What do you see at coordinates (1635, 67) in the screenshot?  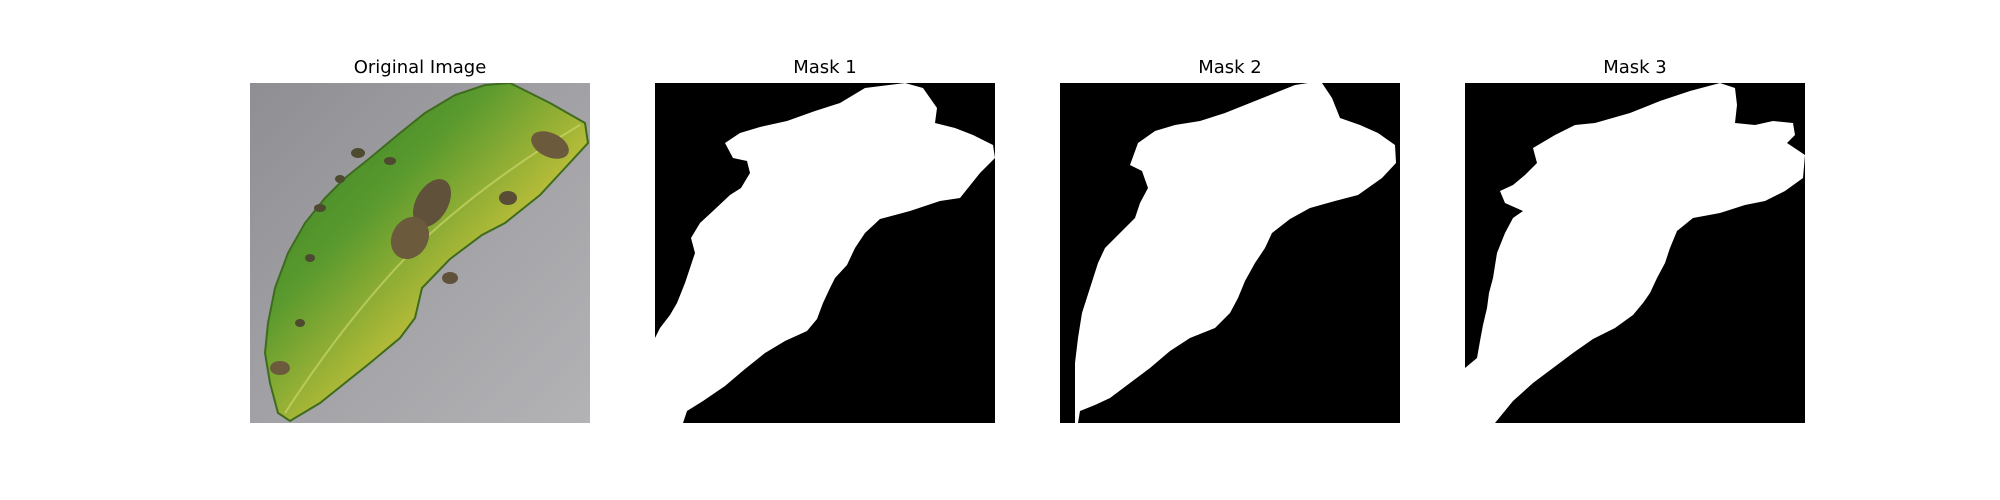 I see `mask-3-title: Mask 3` at bounding box center [1635, 67].